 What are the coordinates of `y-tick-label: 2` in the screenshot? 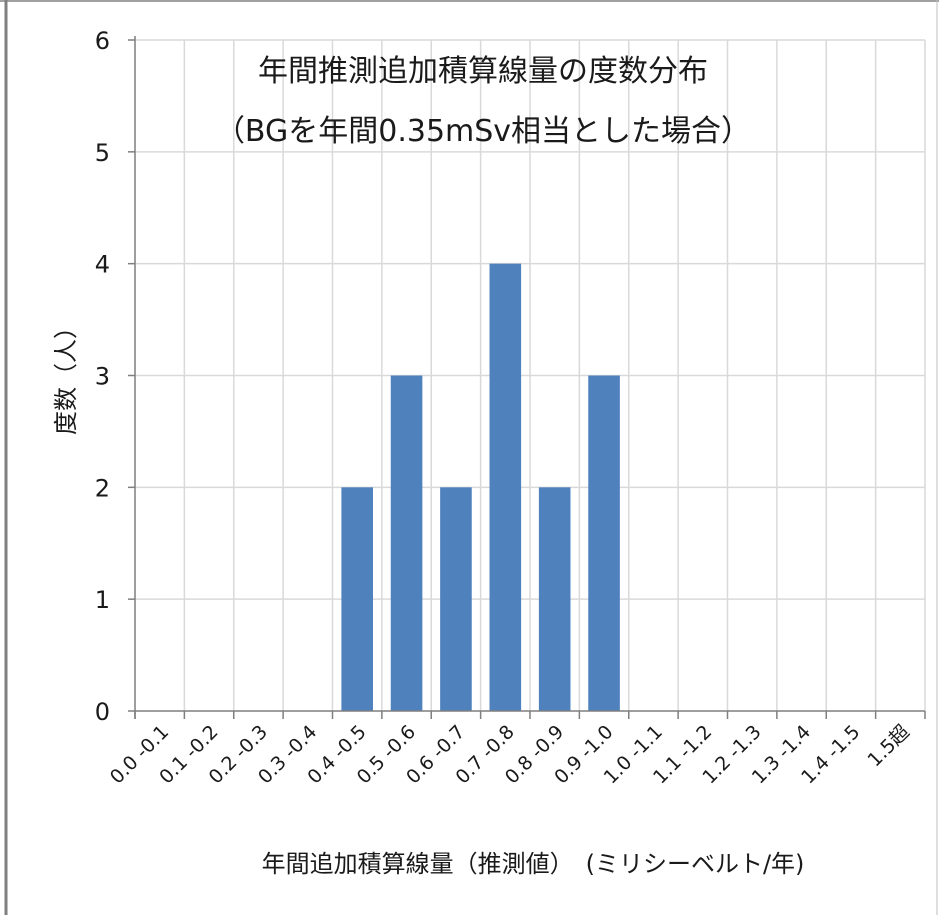 It's located at (102, 488).